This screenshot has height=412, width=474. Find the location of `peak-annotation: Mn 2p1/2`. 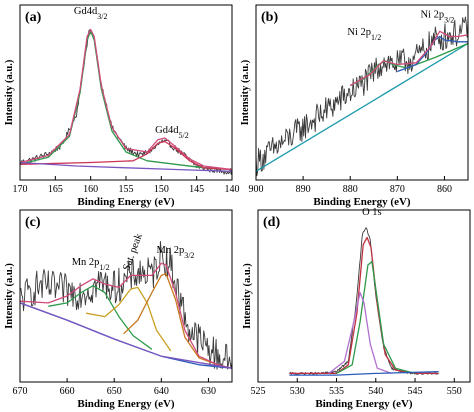

peak-annotation: Mn 2p1/2 is located at coordinates (91, 264).